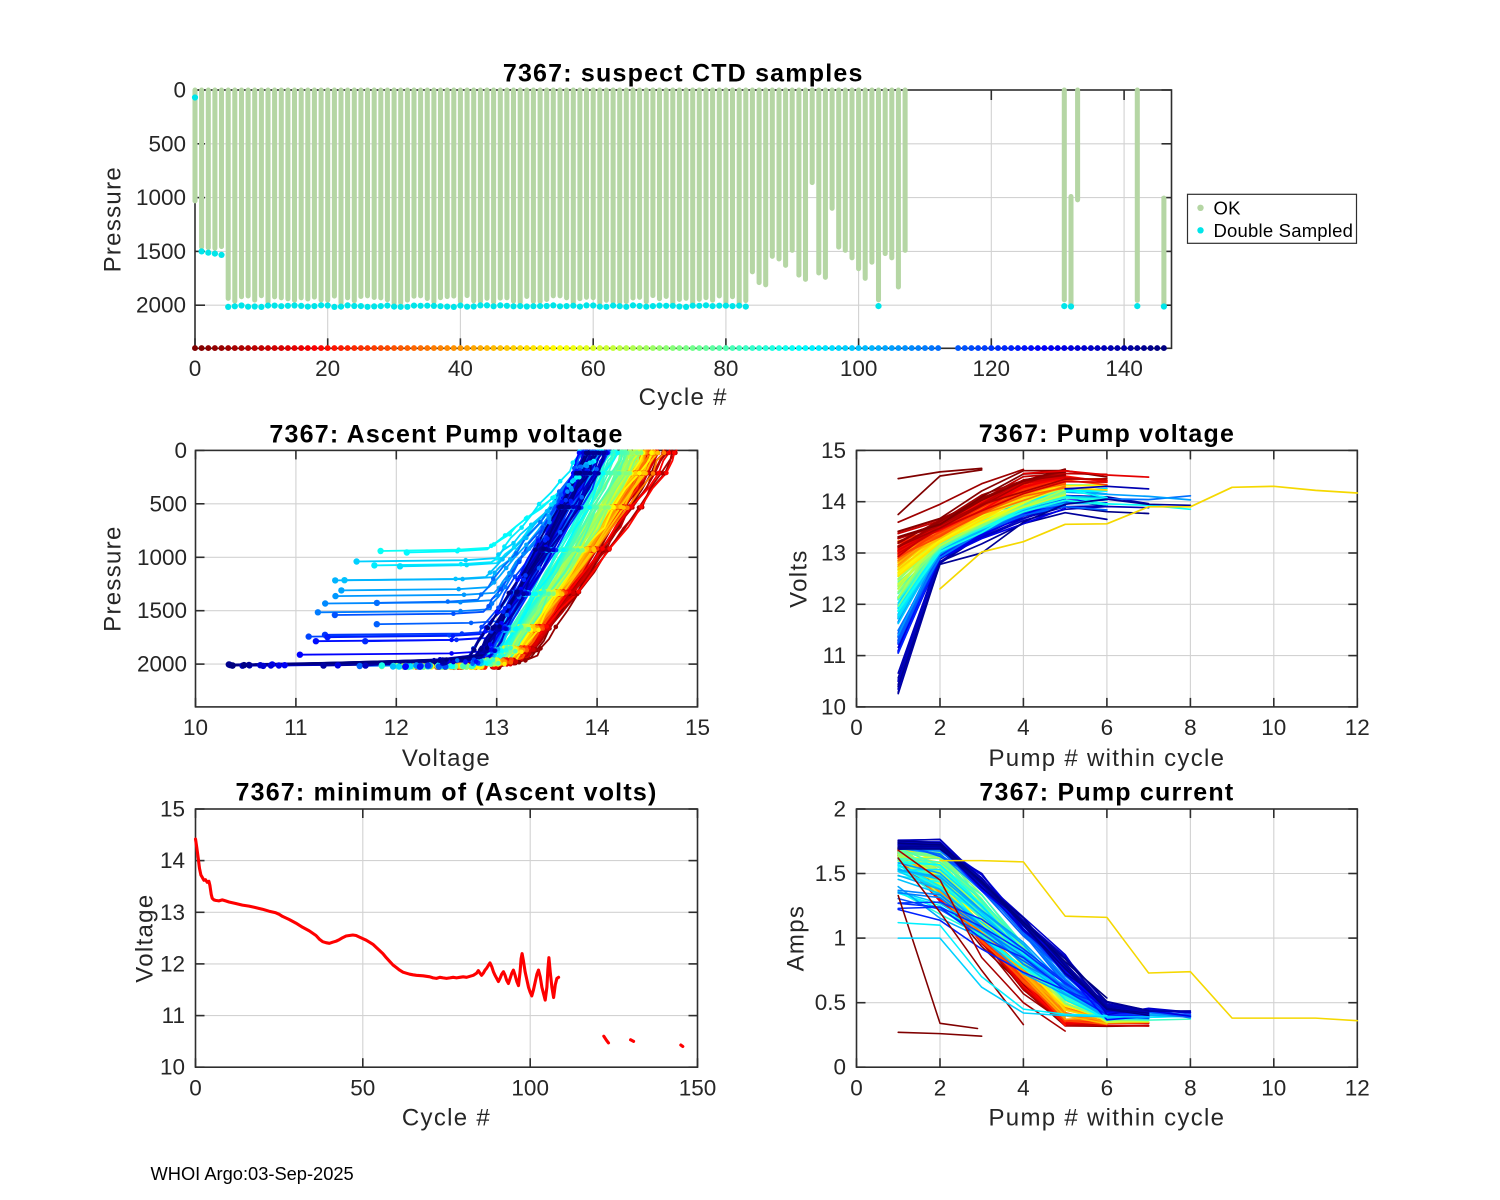  Describe the element at coordinates (698, 1088) in the screenshot. I see `svg-text: 150` at that location.